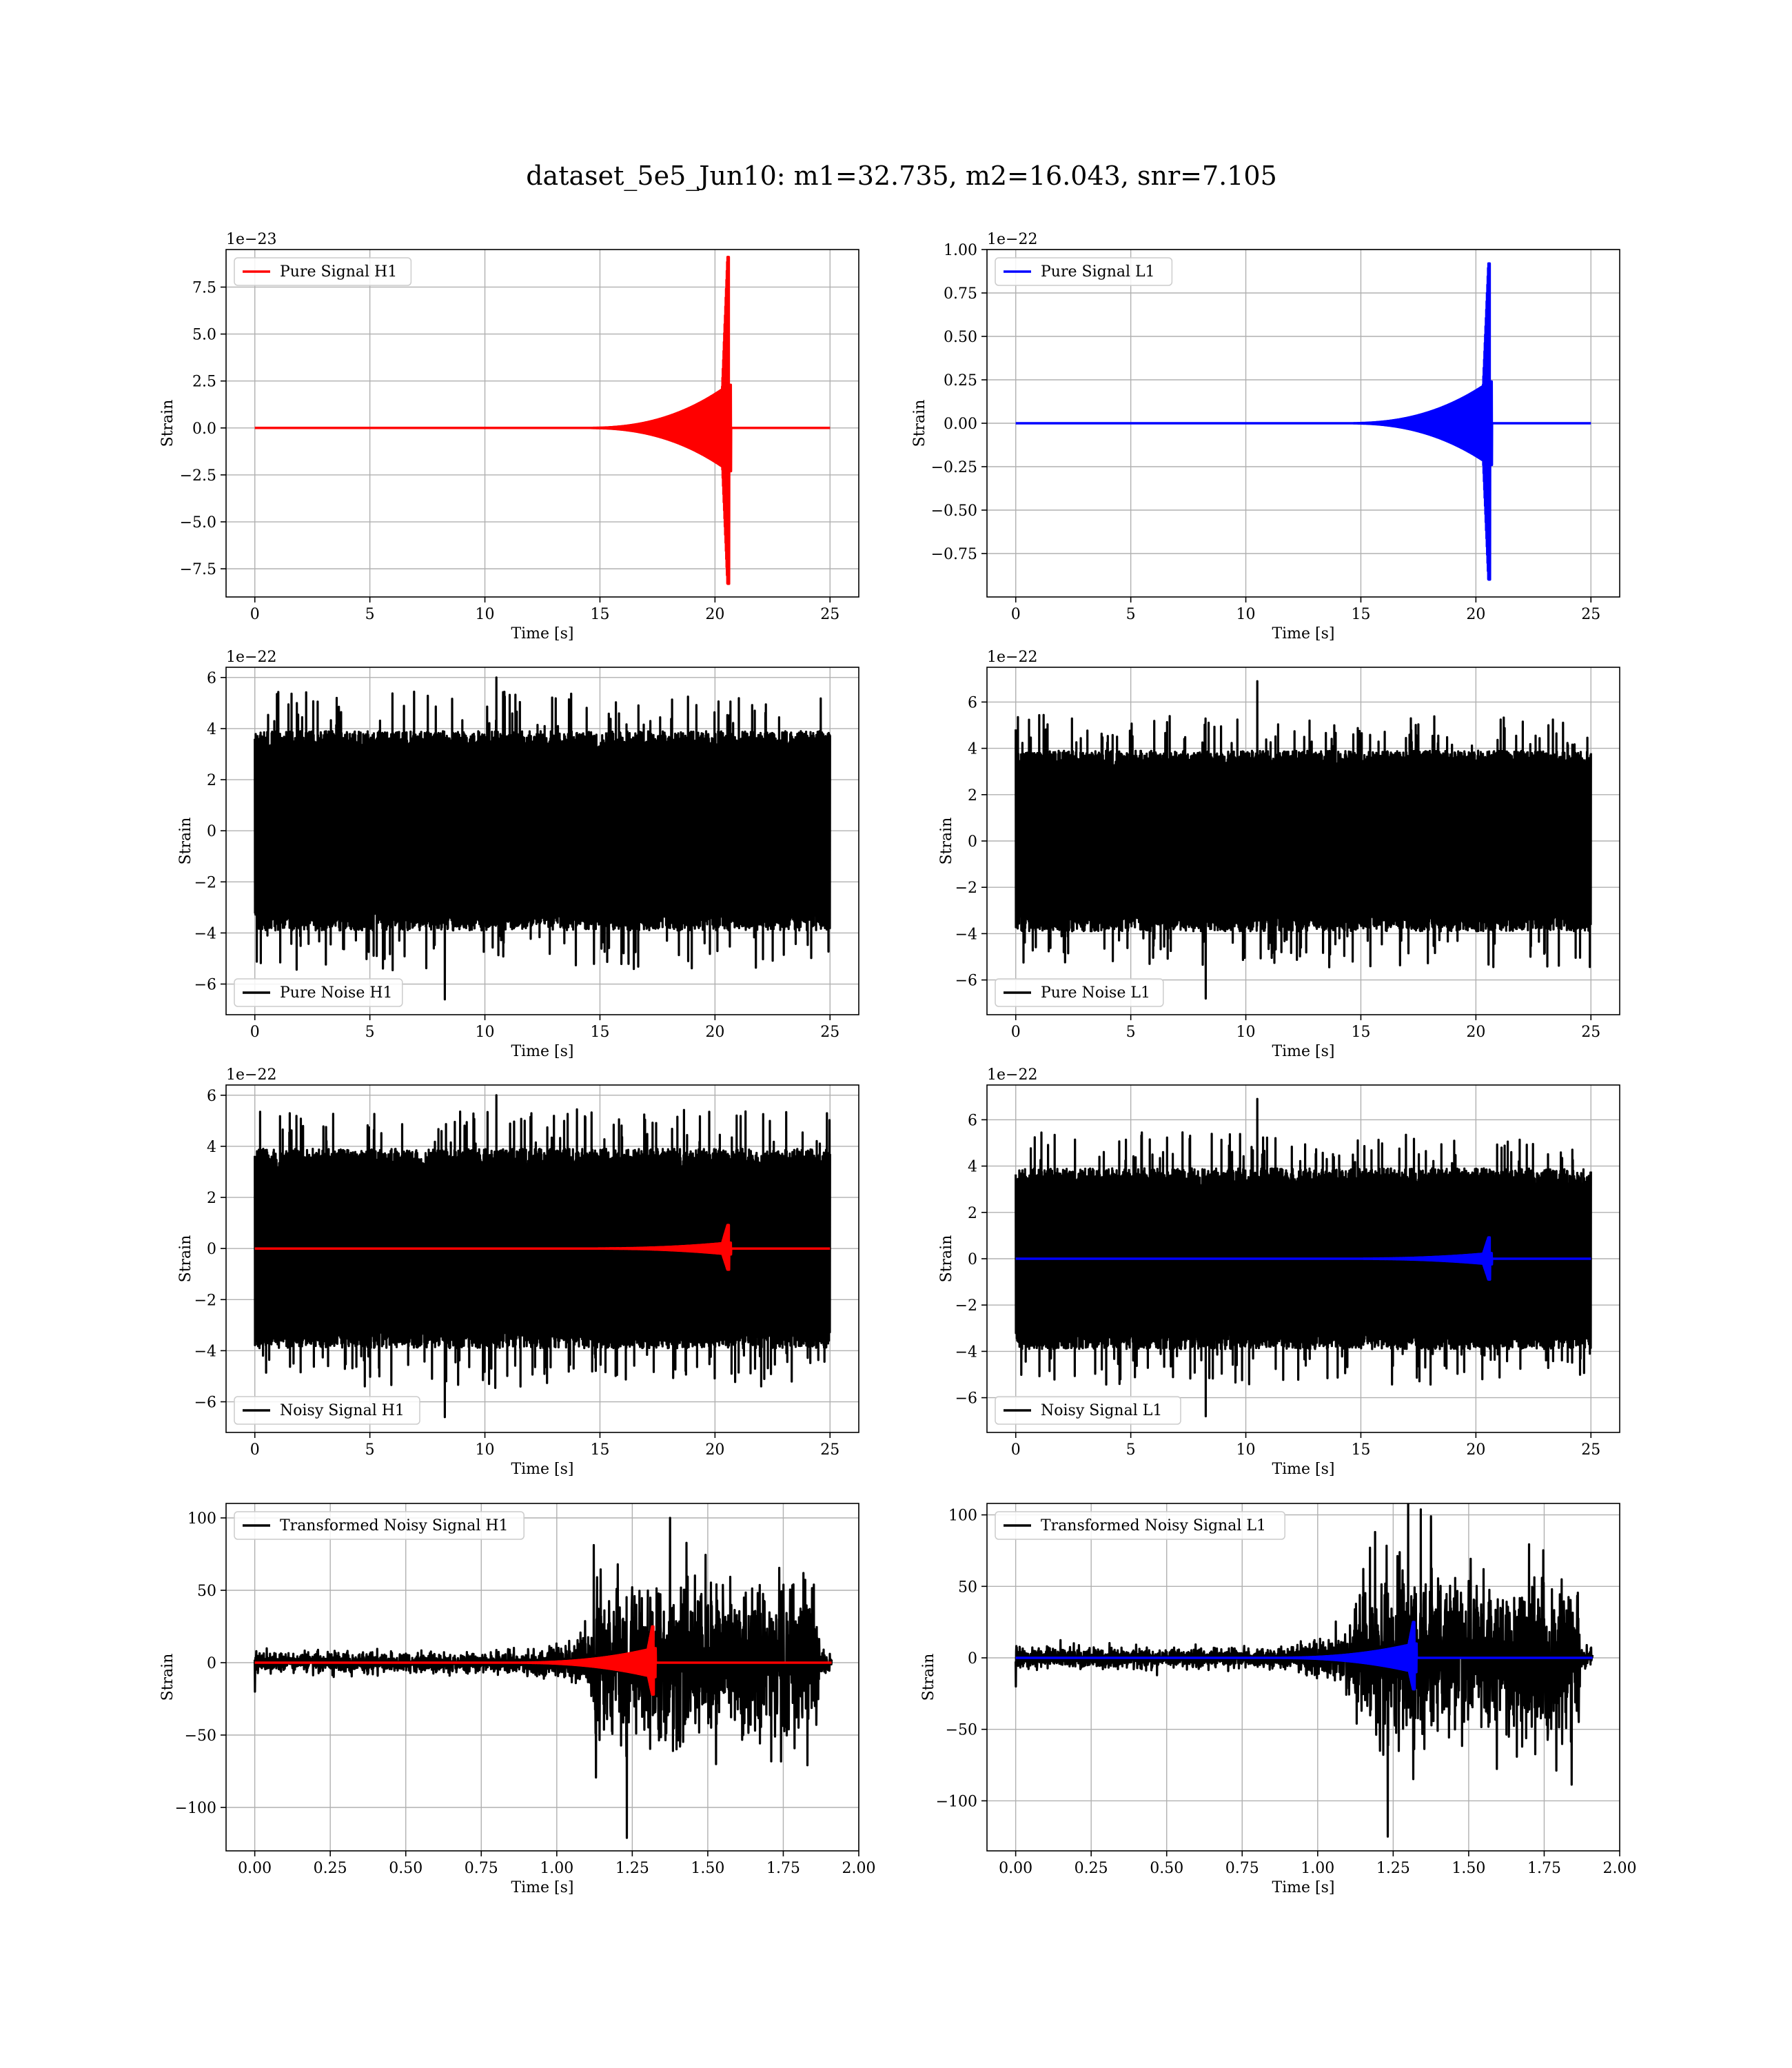 This screenshot has height=2068, width=1792. I want to click on x-tick-label: 1.00, so click(1317, 1868).